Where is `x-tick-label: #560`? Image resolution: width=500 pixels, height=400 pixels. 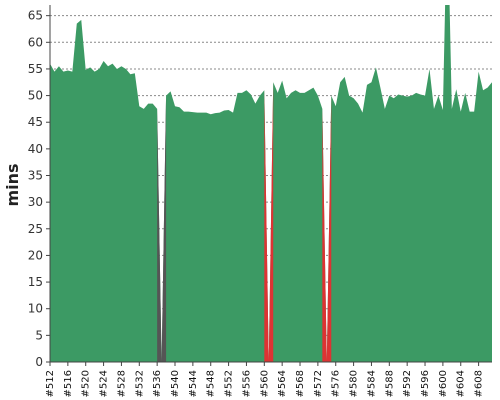 x-tick-label: #560 is located at coordinates (264, 383).